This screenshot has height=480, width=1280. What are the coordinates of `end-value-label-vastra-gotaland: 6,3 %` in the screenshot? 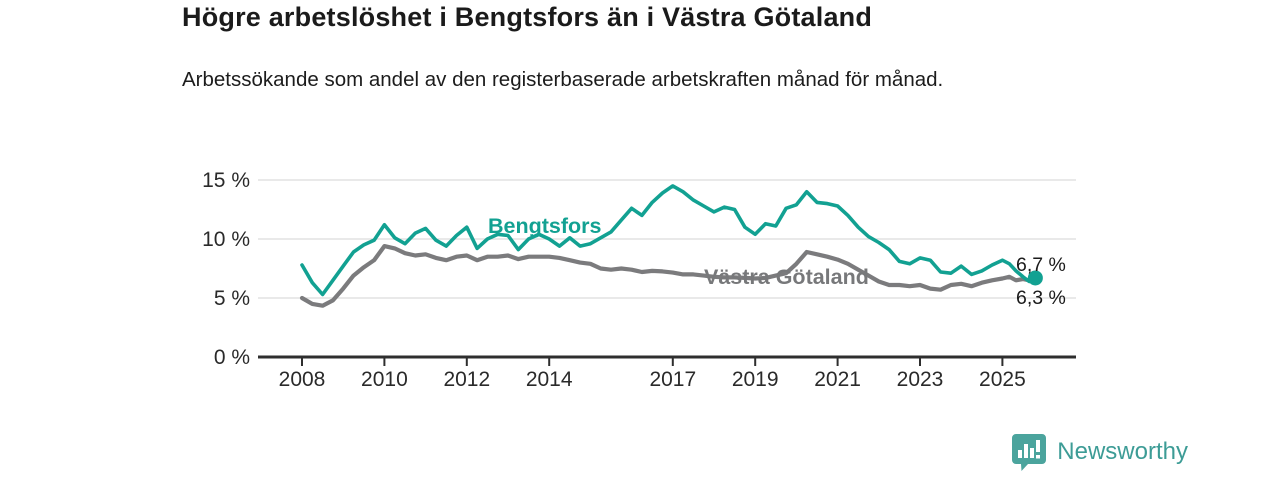 It's located at (1041, 298).